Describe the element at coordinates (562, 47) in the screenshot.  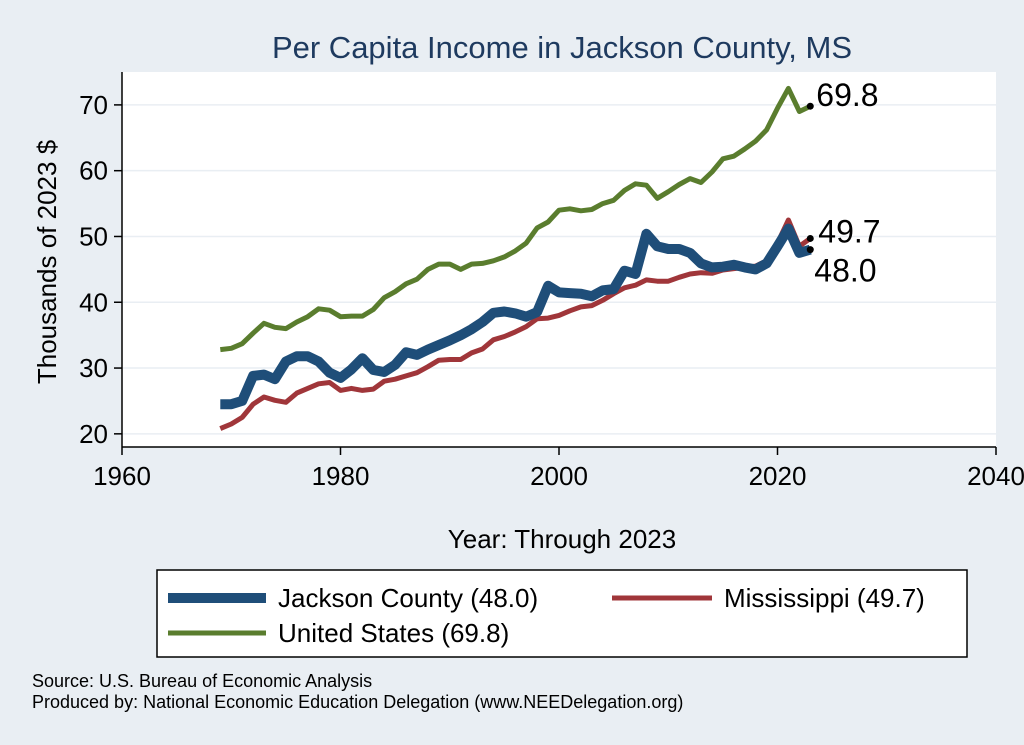
I see `chart-title: Per Capita Income in Jackson County, MS` at that location.